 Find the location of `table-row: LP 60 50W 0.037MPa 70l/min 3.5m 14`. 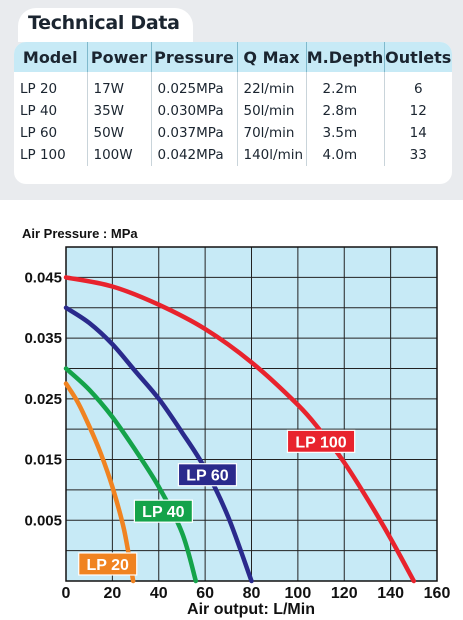

table-row: LP 60 50W 0.037MPa 70l/min 3.5m 14 is located at coordinates (233, 133).